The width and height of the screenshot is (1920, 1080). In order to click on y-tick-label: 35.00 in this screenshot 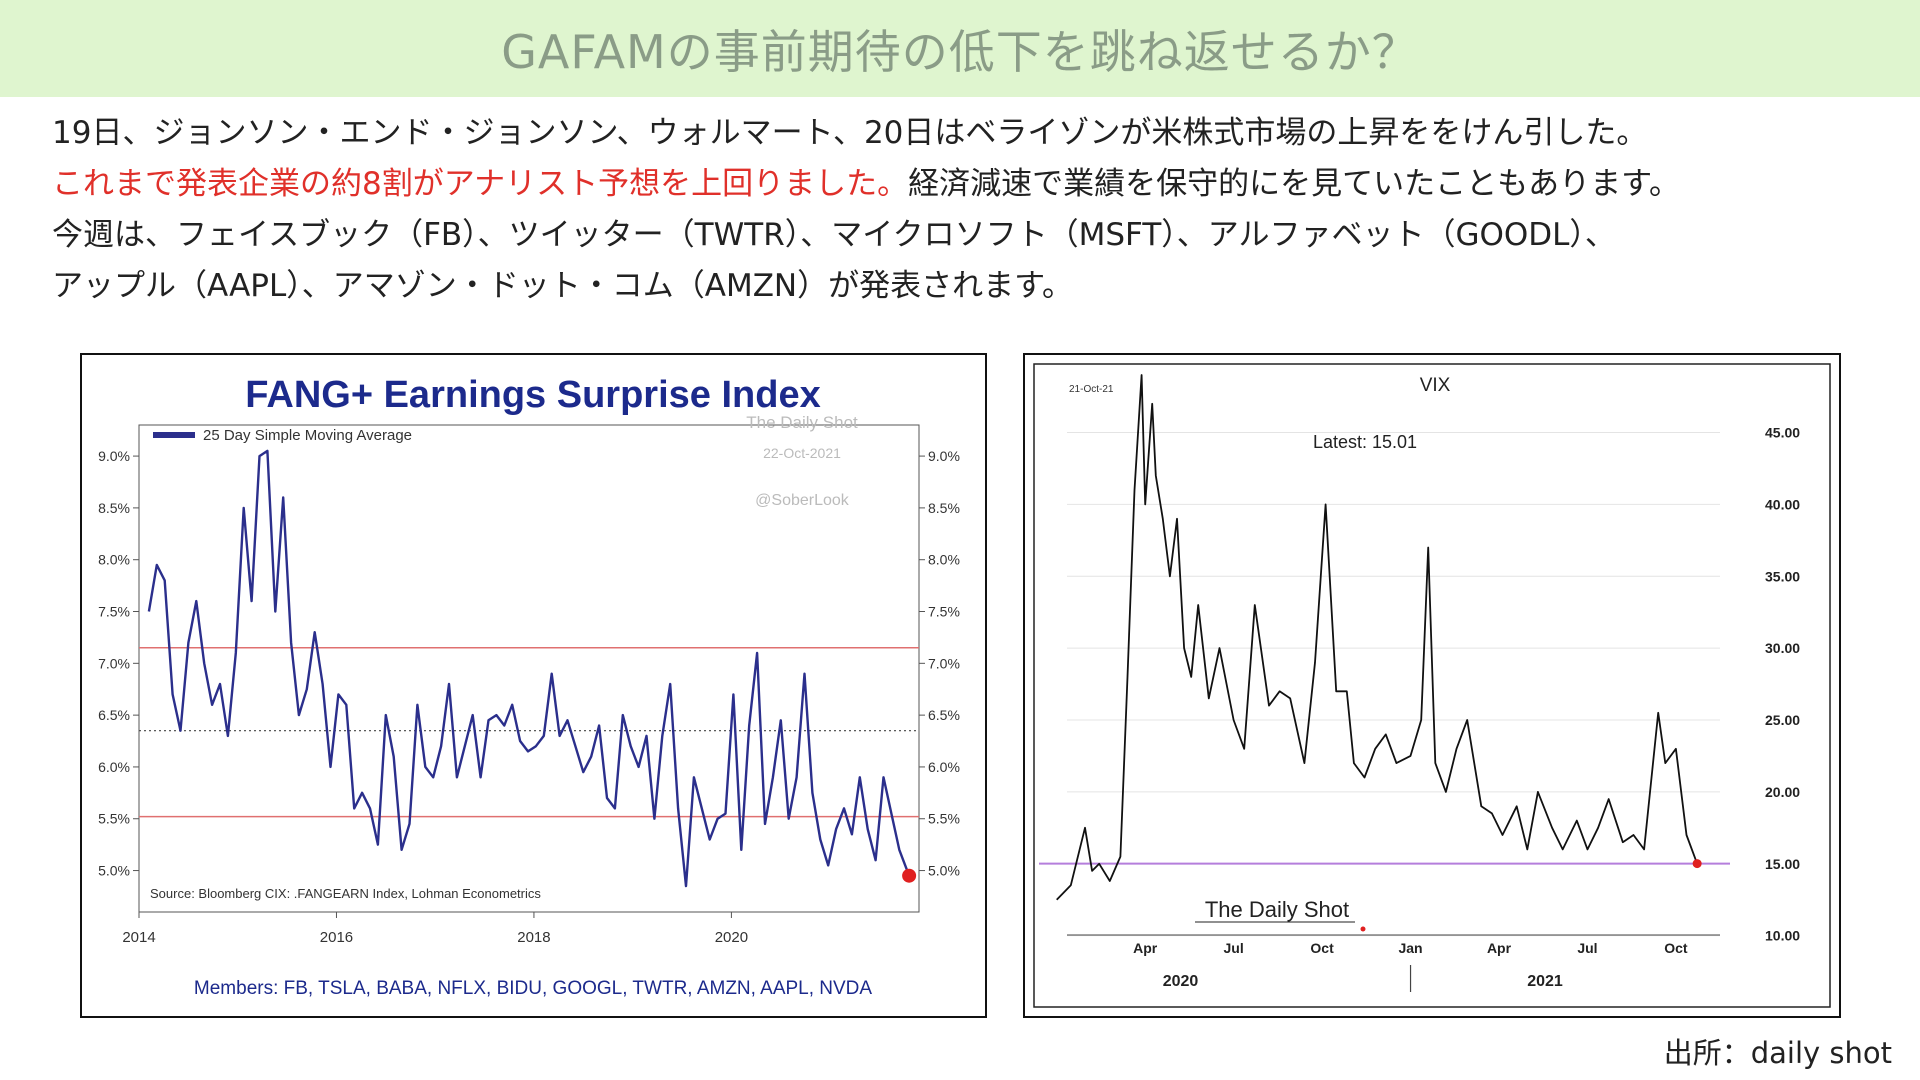, I will do `click(1782, 576)`.